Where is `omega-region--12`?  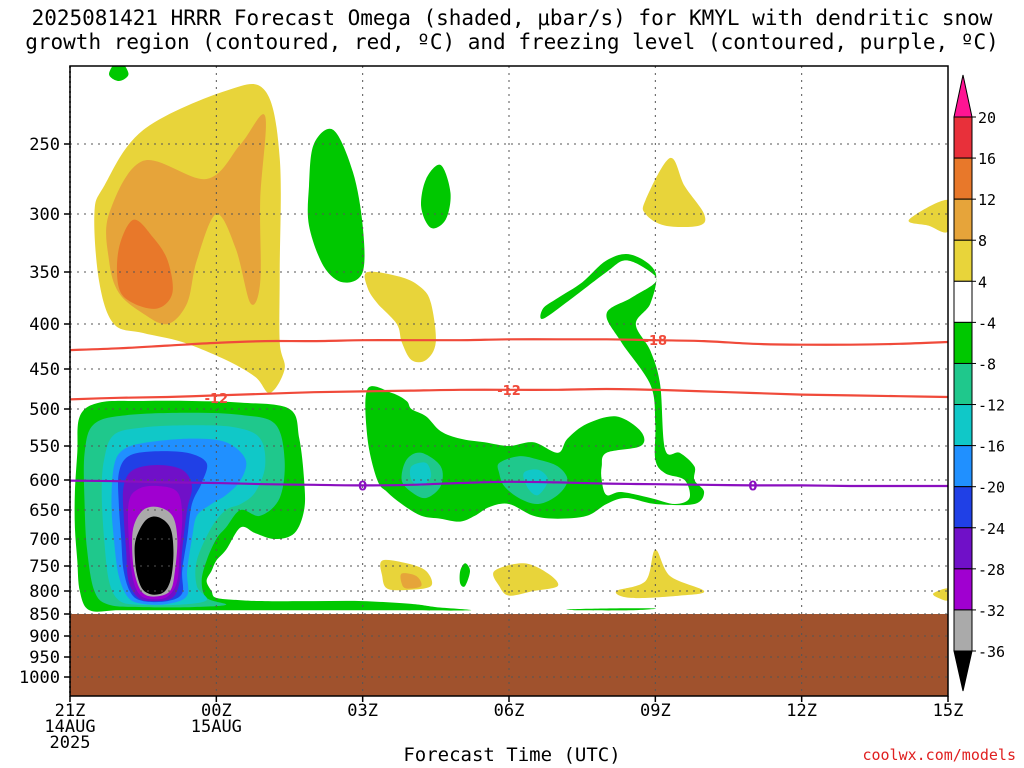 omega-region--12 is located at coordinates (420, 474).